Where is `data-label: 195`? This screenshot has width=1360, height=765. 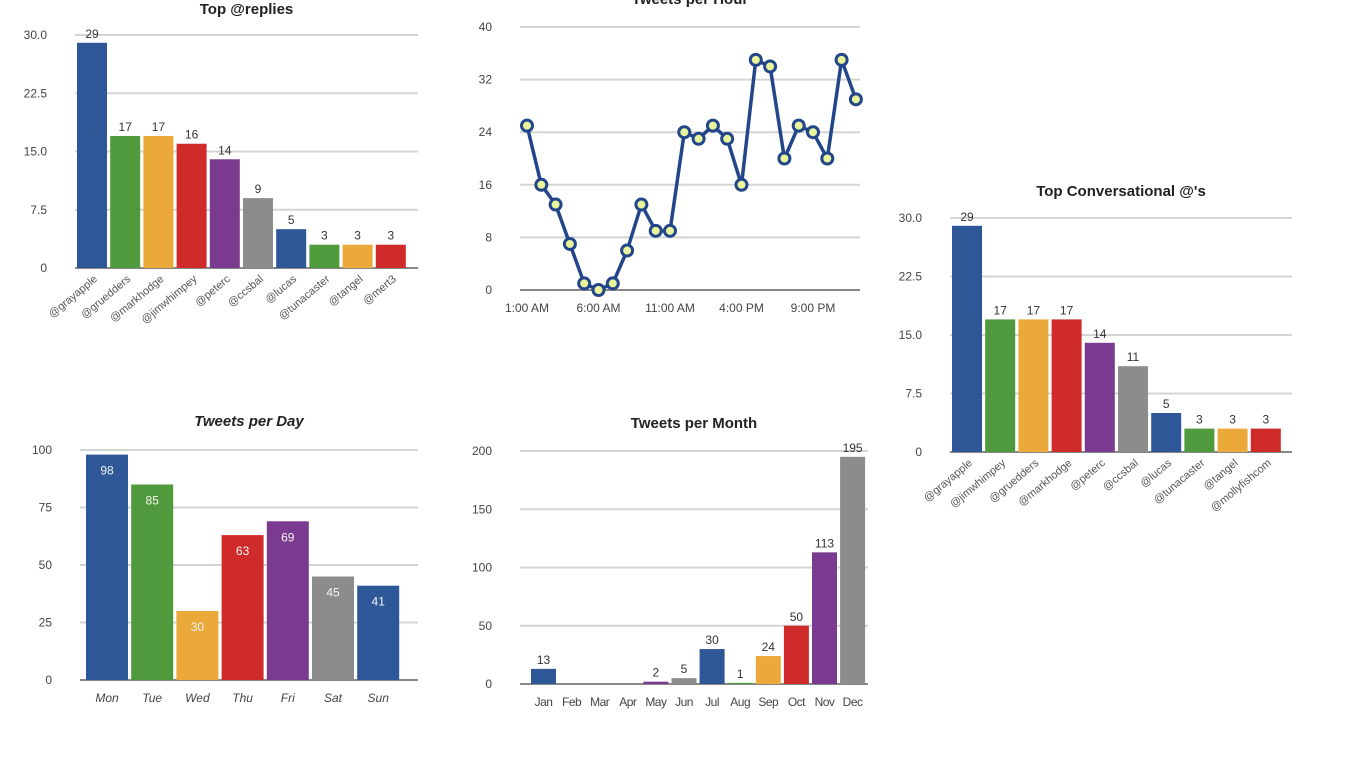 data-label: 195 is located at coordinates (853, 448).